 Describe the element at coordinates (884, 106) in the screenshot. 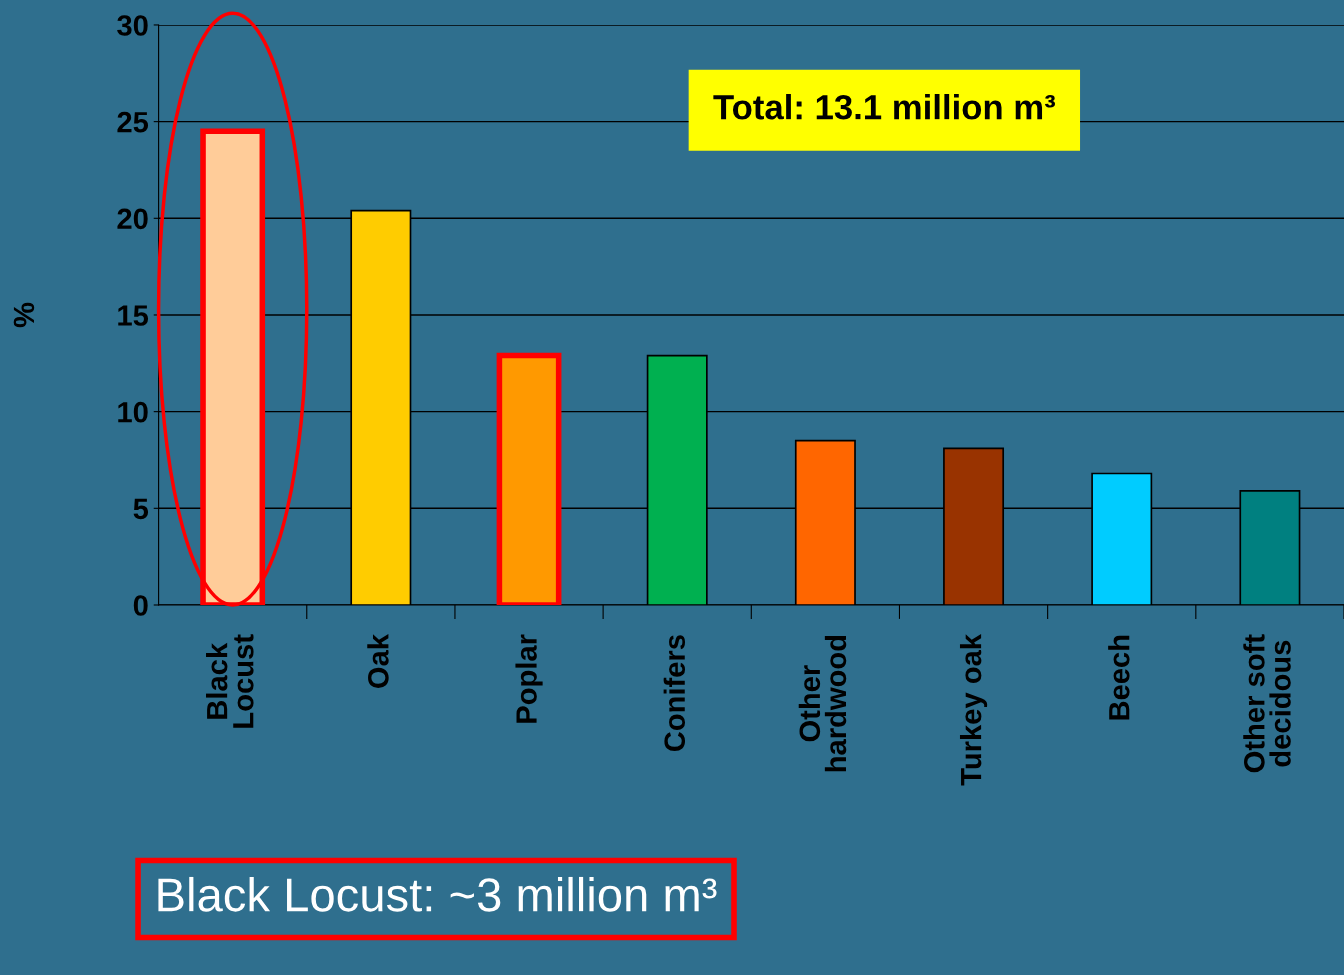

I see `annotation: Total: 13.1 million m³` at that location.